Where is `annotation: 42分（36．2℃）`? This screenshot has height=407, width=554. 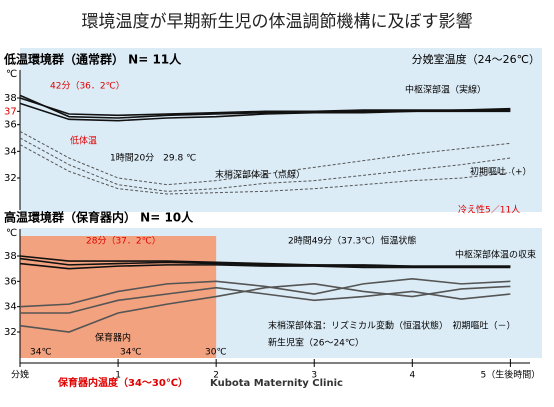 annotation: 42分（36．2℃） is located at coordinates (87, 86).